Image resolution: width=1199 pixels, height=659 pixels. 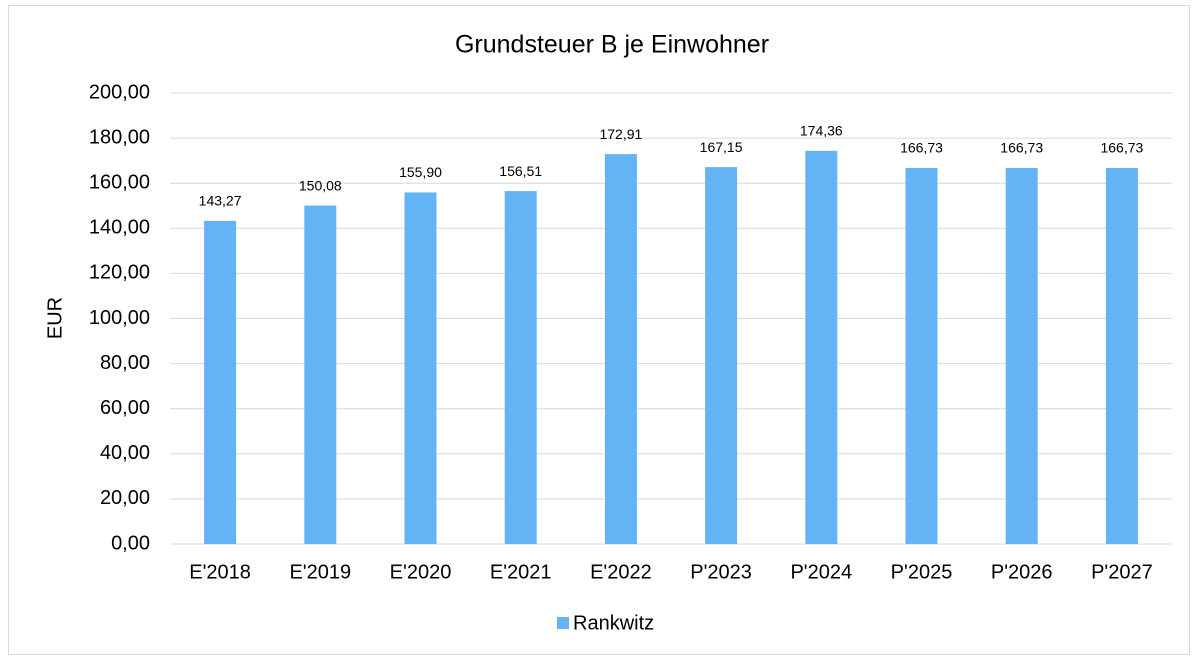 I want to click on y-tick-label: 60,00, so click(x=125, y=408).